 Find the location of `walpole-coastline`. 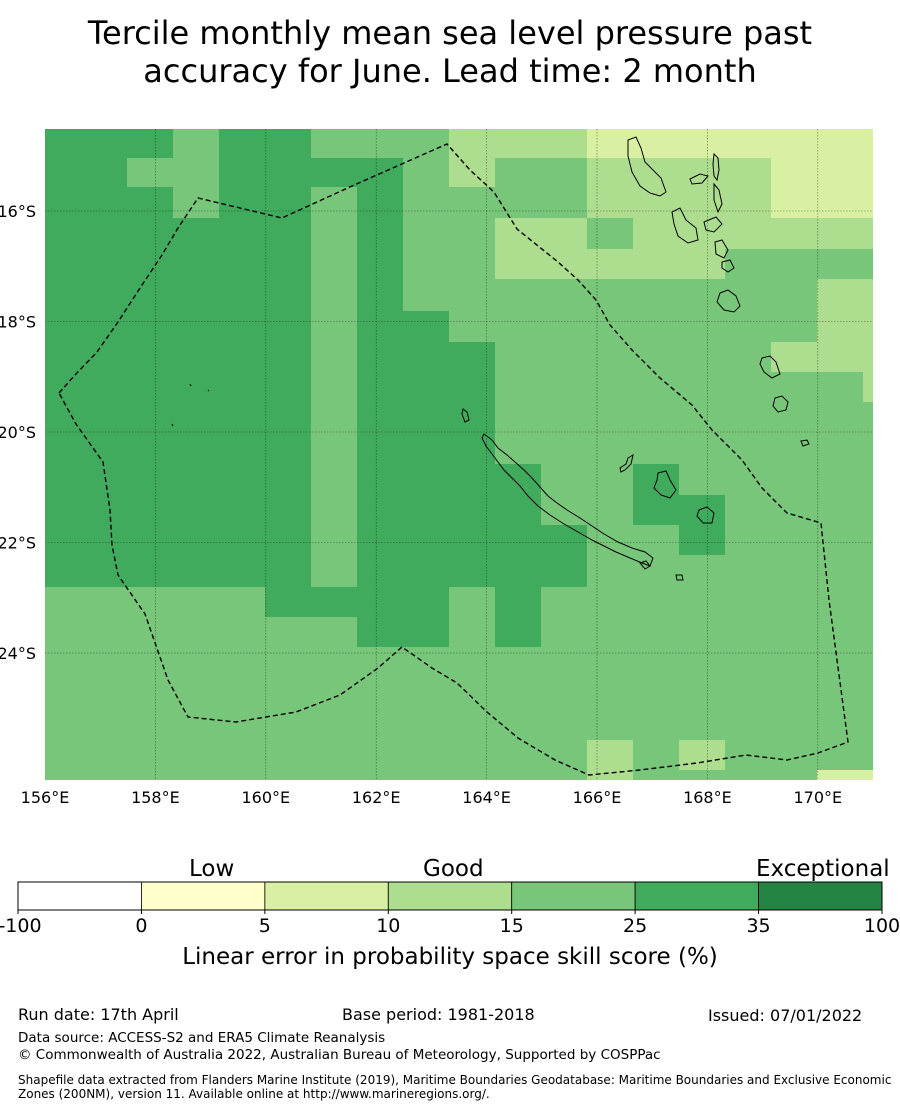

walpole-coastline is located at coordinates (679, 577).